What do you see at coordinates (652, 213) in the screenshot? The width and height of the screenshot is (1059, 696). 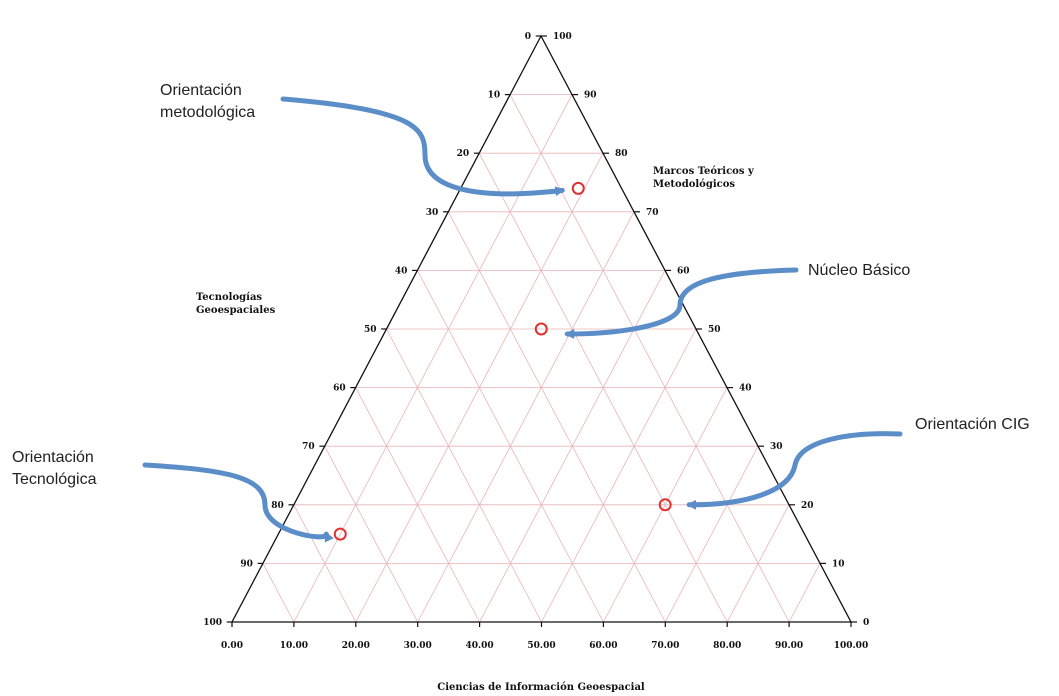 I see `right-tick-label: 70` at bounding box center [652, 213].